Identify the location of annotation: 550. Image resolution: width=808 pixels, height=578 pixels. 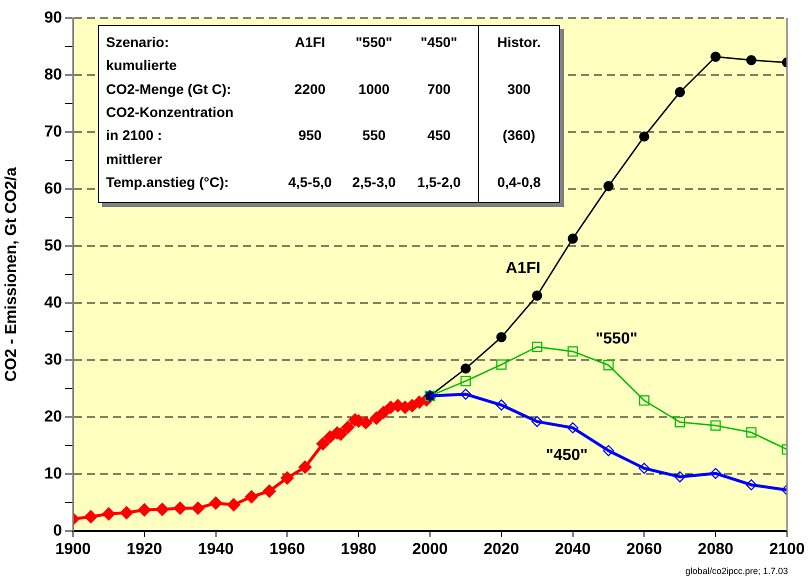
(374, 135).